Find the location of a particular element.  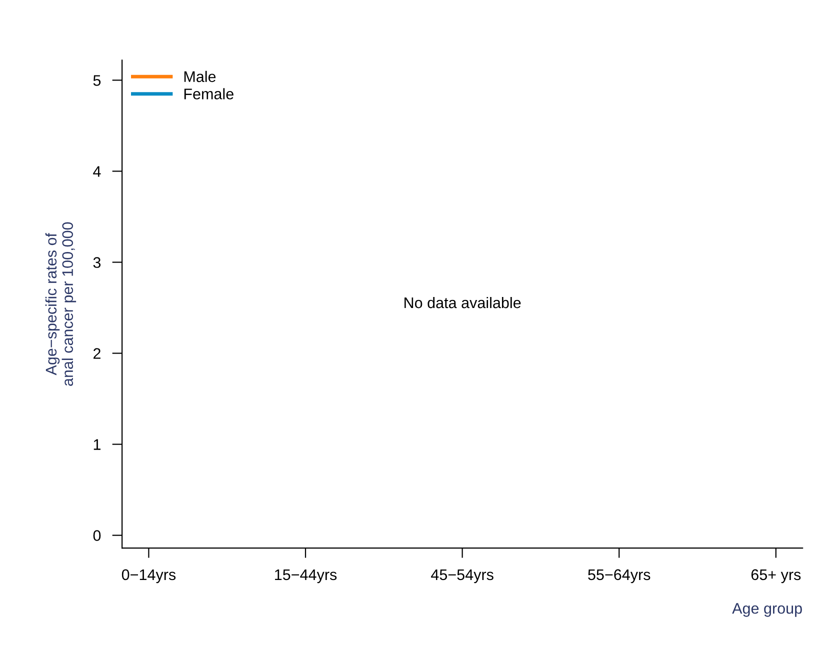

x-tick-label: 0−14yrs is located at coordinates (149, 576).